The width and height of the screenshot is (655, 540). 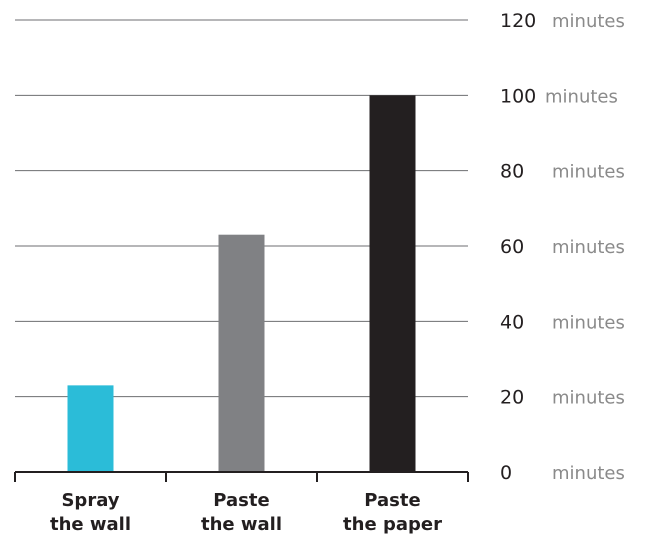 I want to click on y-tick-label-40: 40, so click(x=512, y=322).